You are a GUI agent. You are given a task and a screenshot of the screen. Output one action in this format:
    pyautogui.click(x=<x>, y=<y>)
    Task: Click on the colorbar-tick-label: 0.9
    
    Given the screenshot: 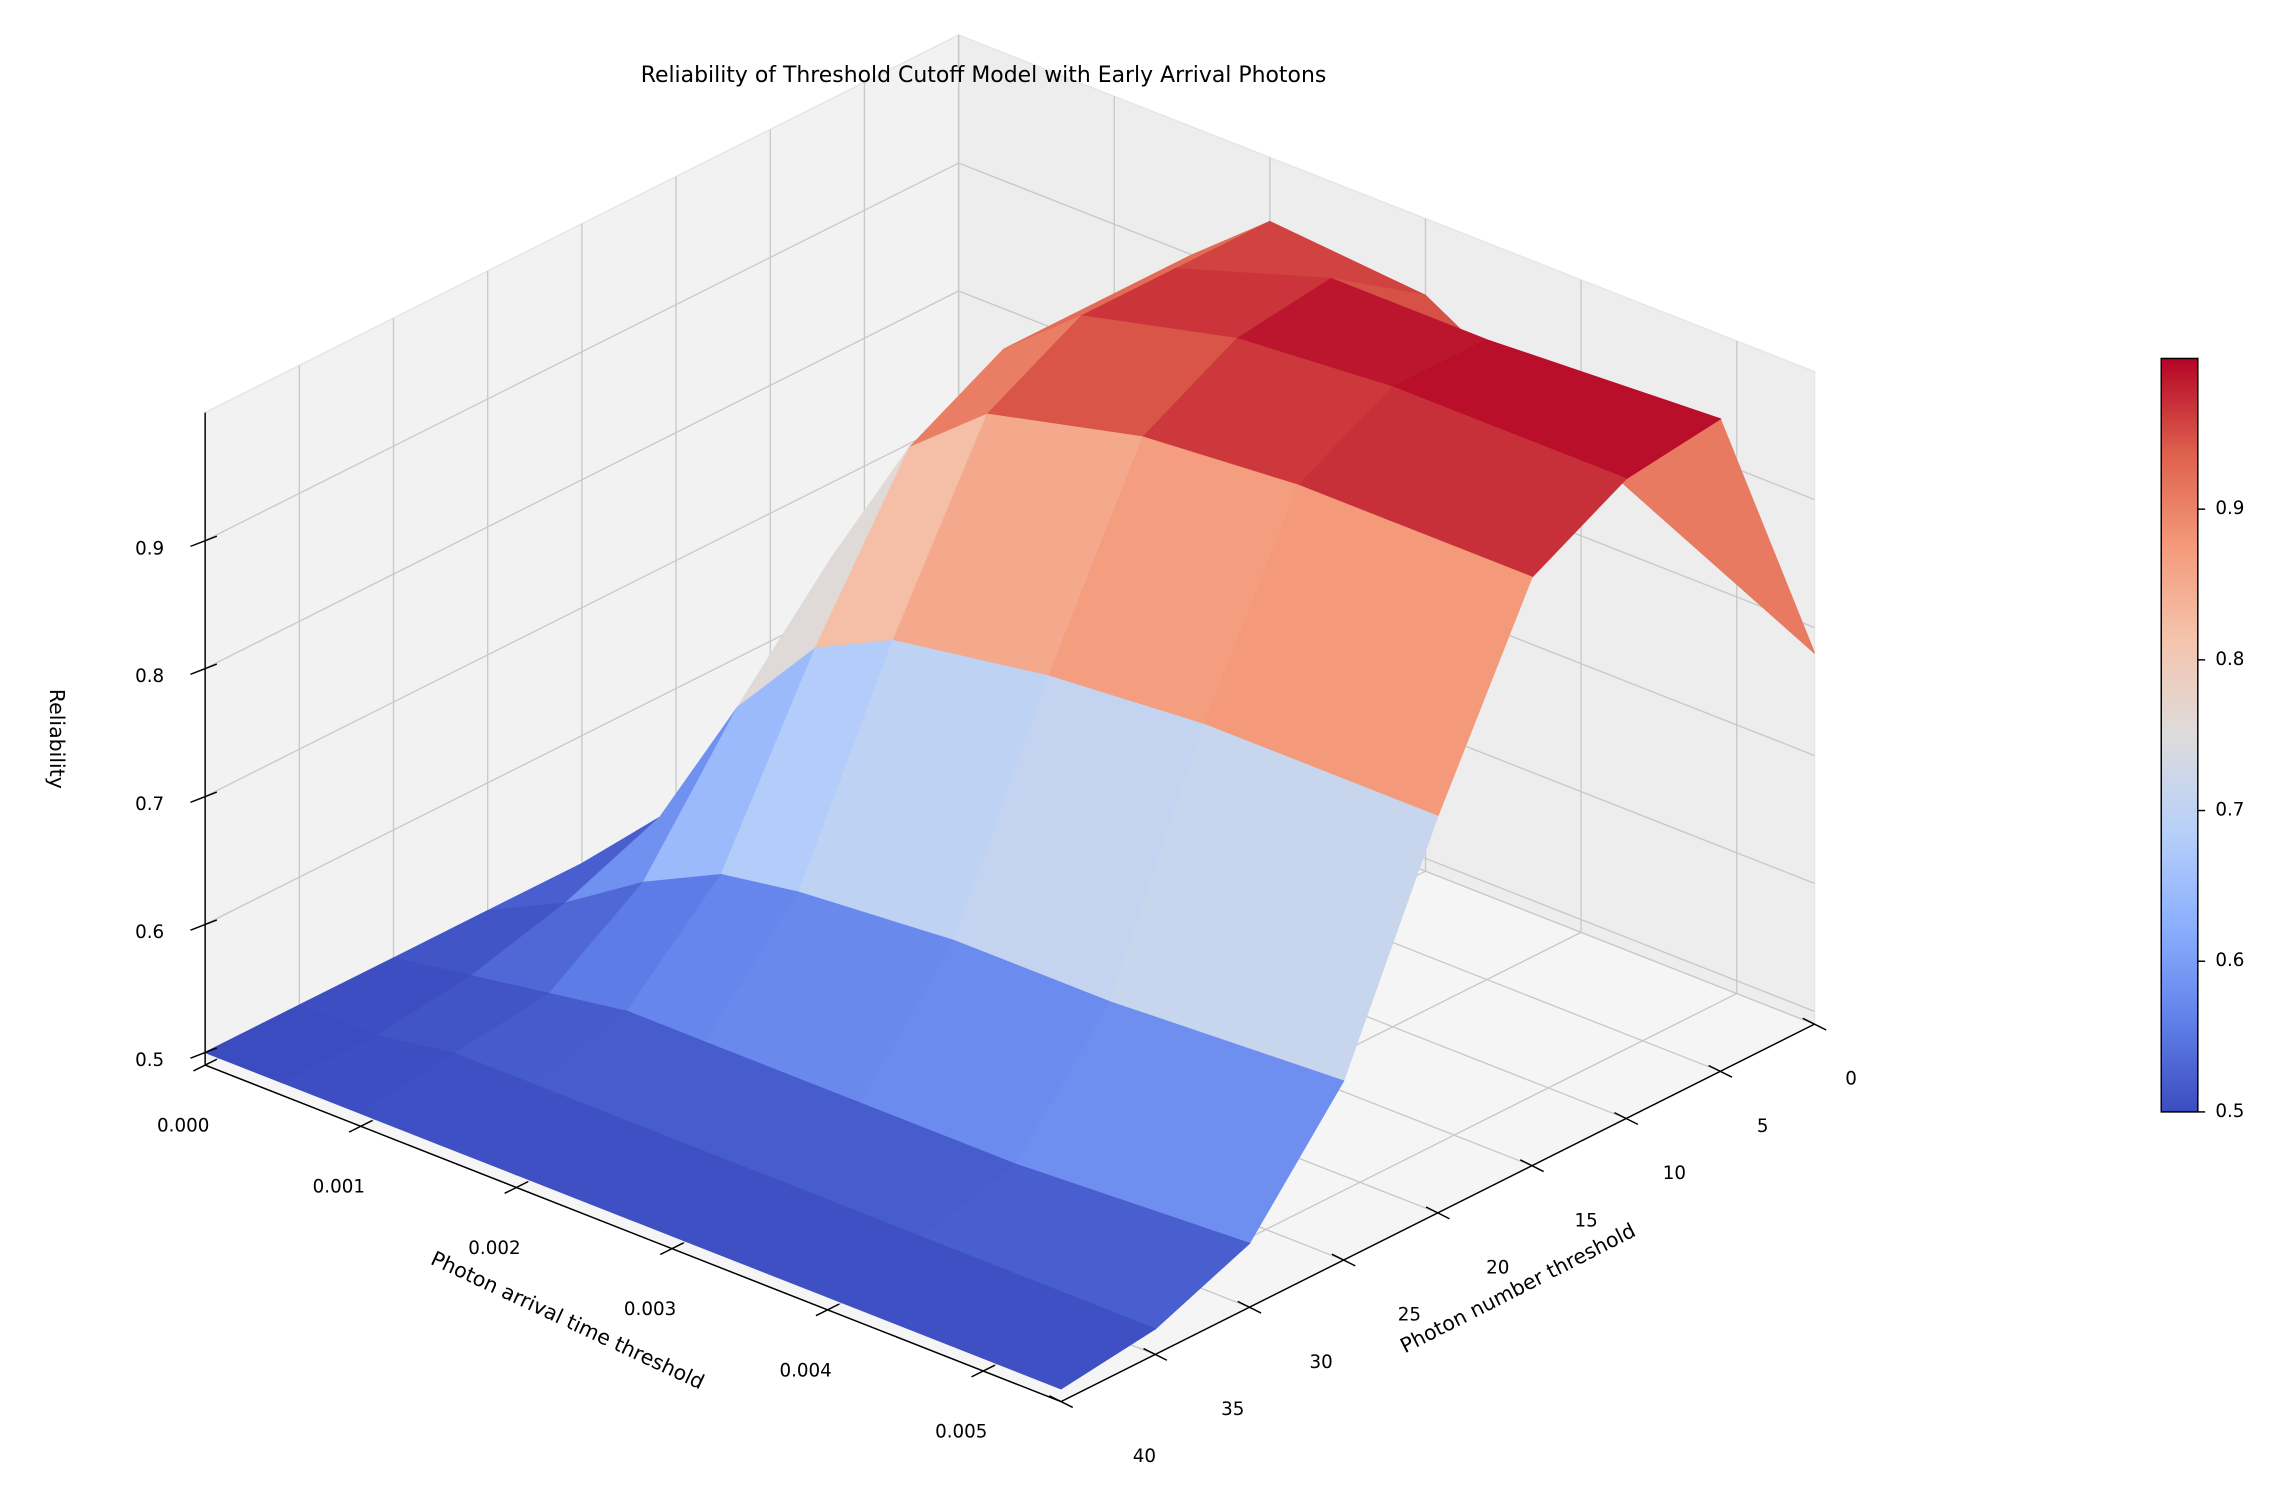 What is the action you would take?
    pyautogui.click(x=2229, y=508)
    